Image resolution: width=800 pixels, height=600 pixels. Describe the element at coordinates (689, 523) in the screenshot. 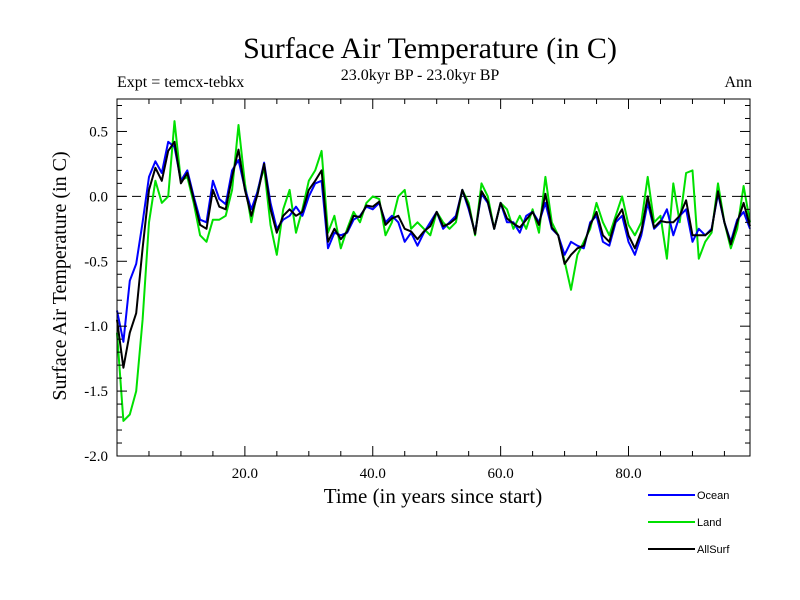

I see `legend: Ocean Land AllSurf` at that location.